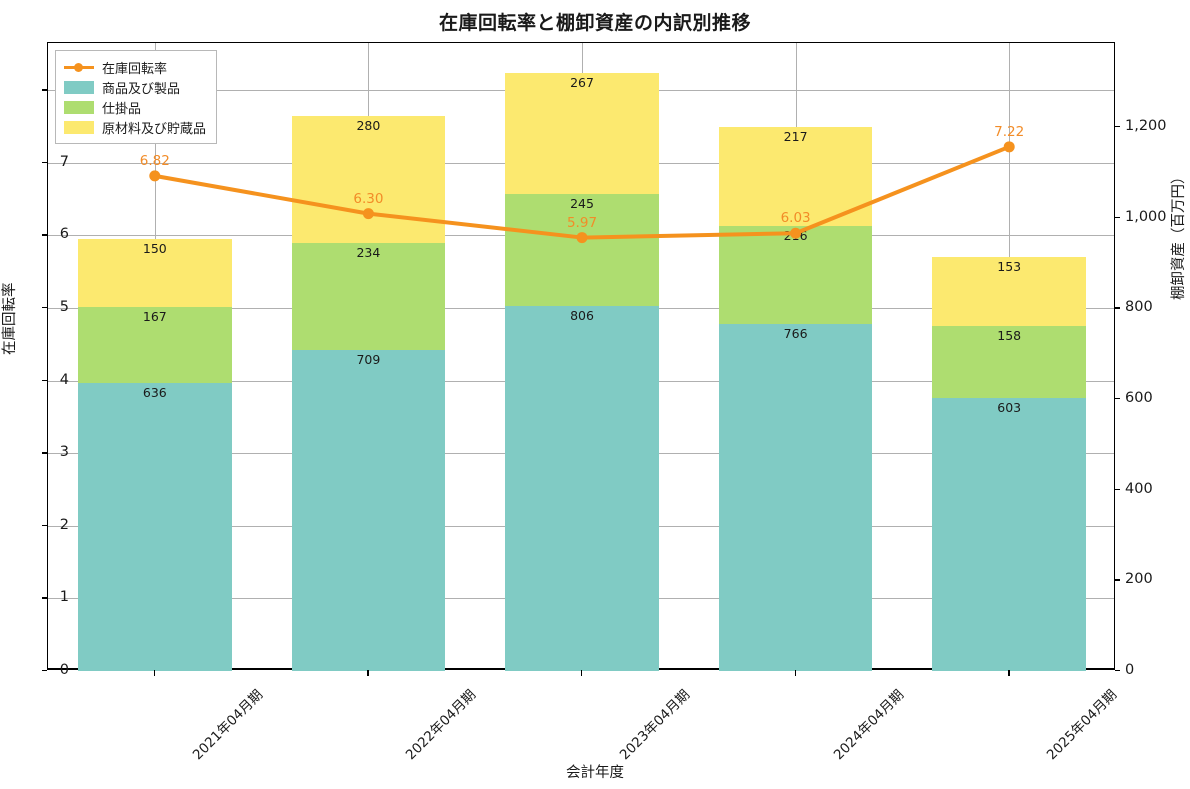  I want to click on y-axis-right-tick-label: 1,000, so click(1146, 216).